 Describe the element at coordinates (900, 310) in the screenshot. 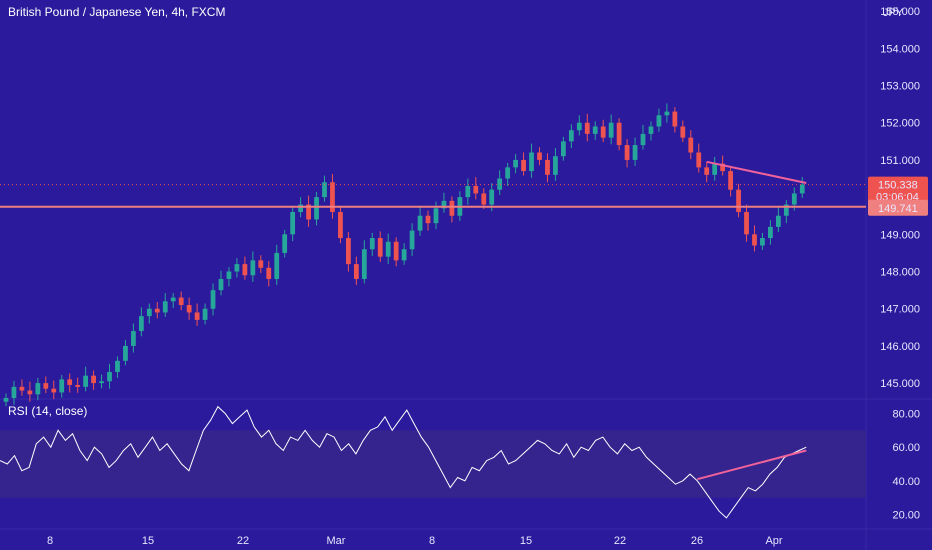

I see `price-tick-label: 147.000` at that location.